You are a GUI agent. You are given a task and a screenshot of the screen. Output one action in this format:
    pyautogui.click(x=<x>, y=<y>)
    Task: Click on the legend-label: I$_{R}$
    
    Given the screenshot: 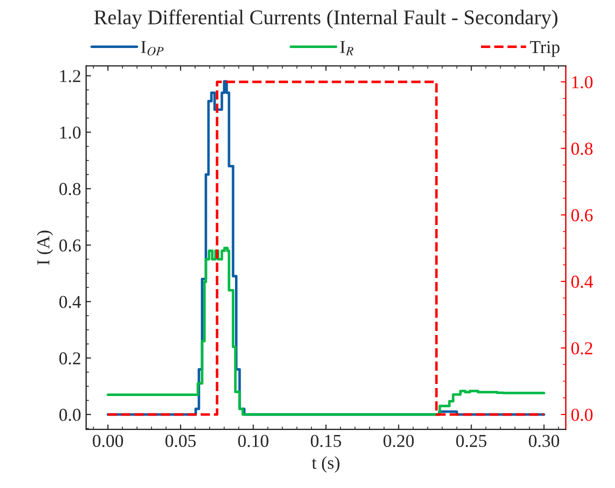 What is the action you would take?
    pyautogui.click(x=347, y=48)
    